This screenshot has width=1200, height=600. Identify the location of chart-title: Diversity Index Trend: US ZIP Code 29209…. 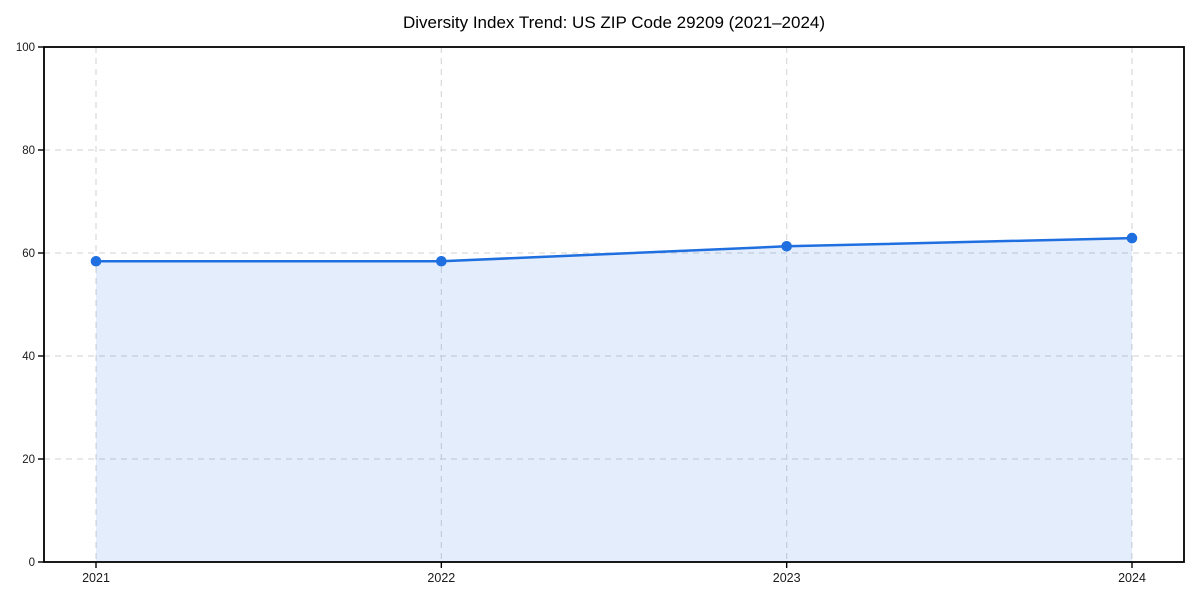
(614, 22).